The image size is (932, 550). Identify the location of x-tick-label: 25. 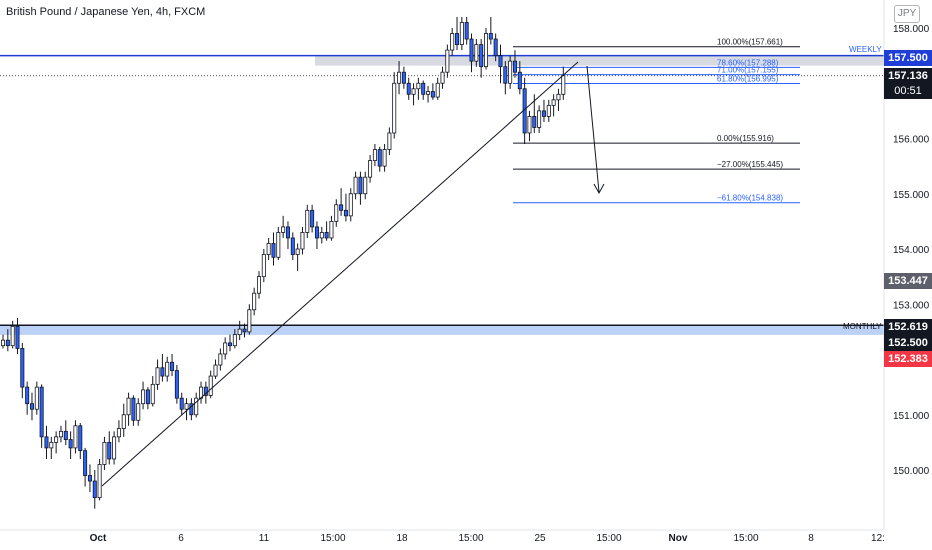
(540, 538).